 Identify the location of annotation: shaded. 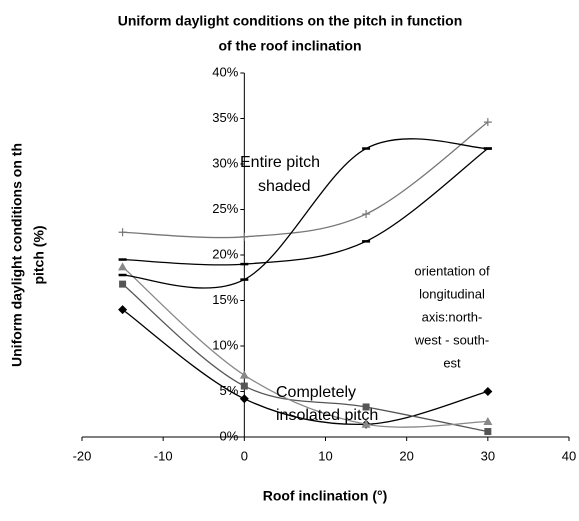
(284, 186).